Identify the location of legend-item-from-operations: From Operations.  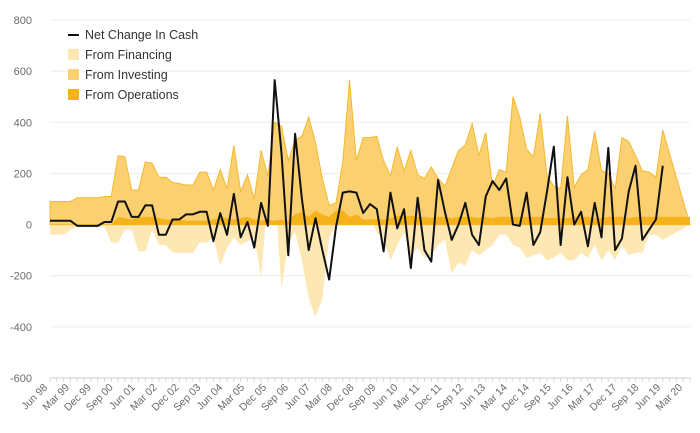
(123, 95).